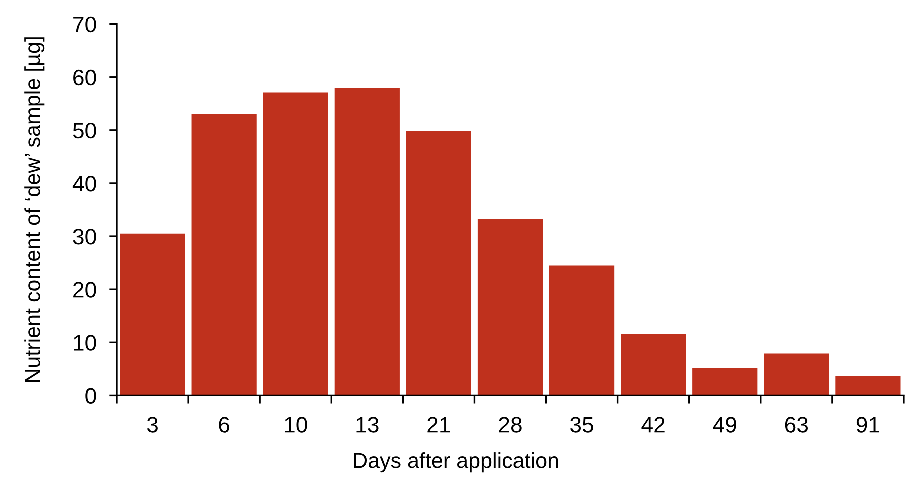 Image resolution: width=912 pixels, height=486 pixels. Describe the element at coordinates (582, 425) in the screenshot. I see `x-tick-label: 35` at that location.